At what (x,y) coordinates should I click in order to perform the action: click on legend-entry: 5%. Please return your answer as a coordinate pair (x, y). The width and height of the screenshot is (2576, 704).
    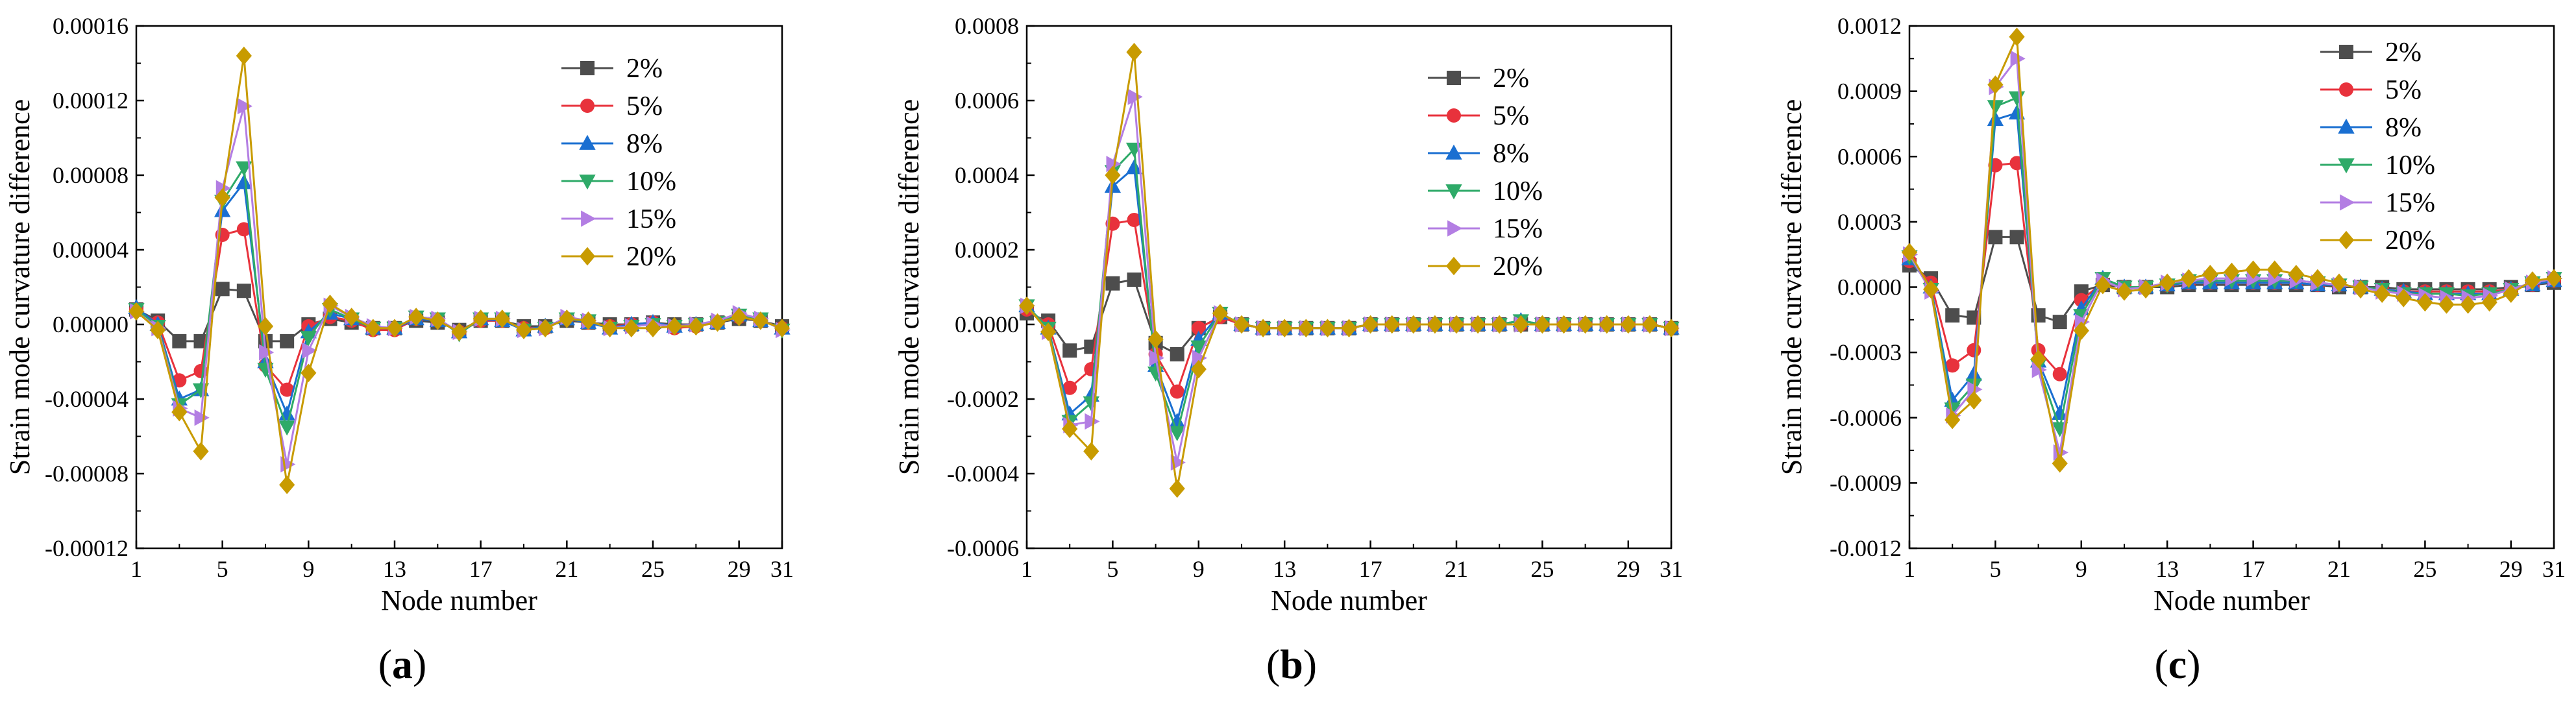
    Looking at the image, I should click on (1478, 116).